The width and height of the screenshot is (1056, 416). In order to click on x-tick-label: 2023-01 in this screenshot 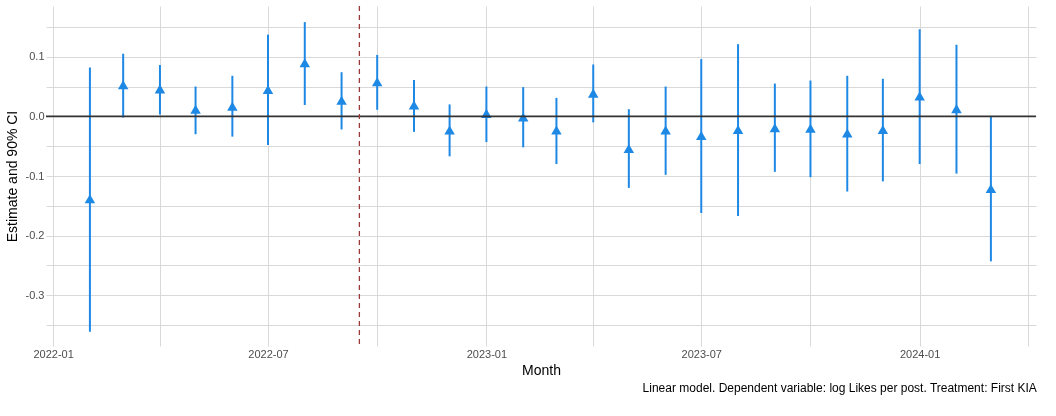, I will do `click(487, 353)`.